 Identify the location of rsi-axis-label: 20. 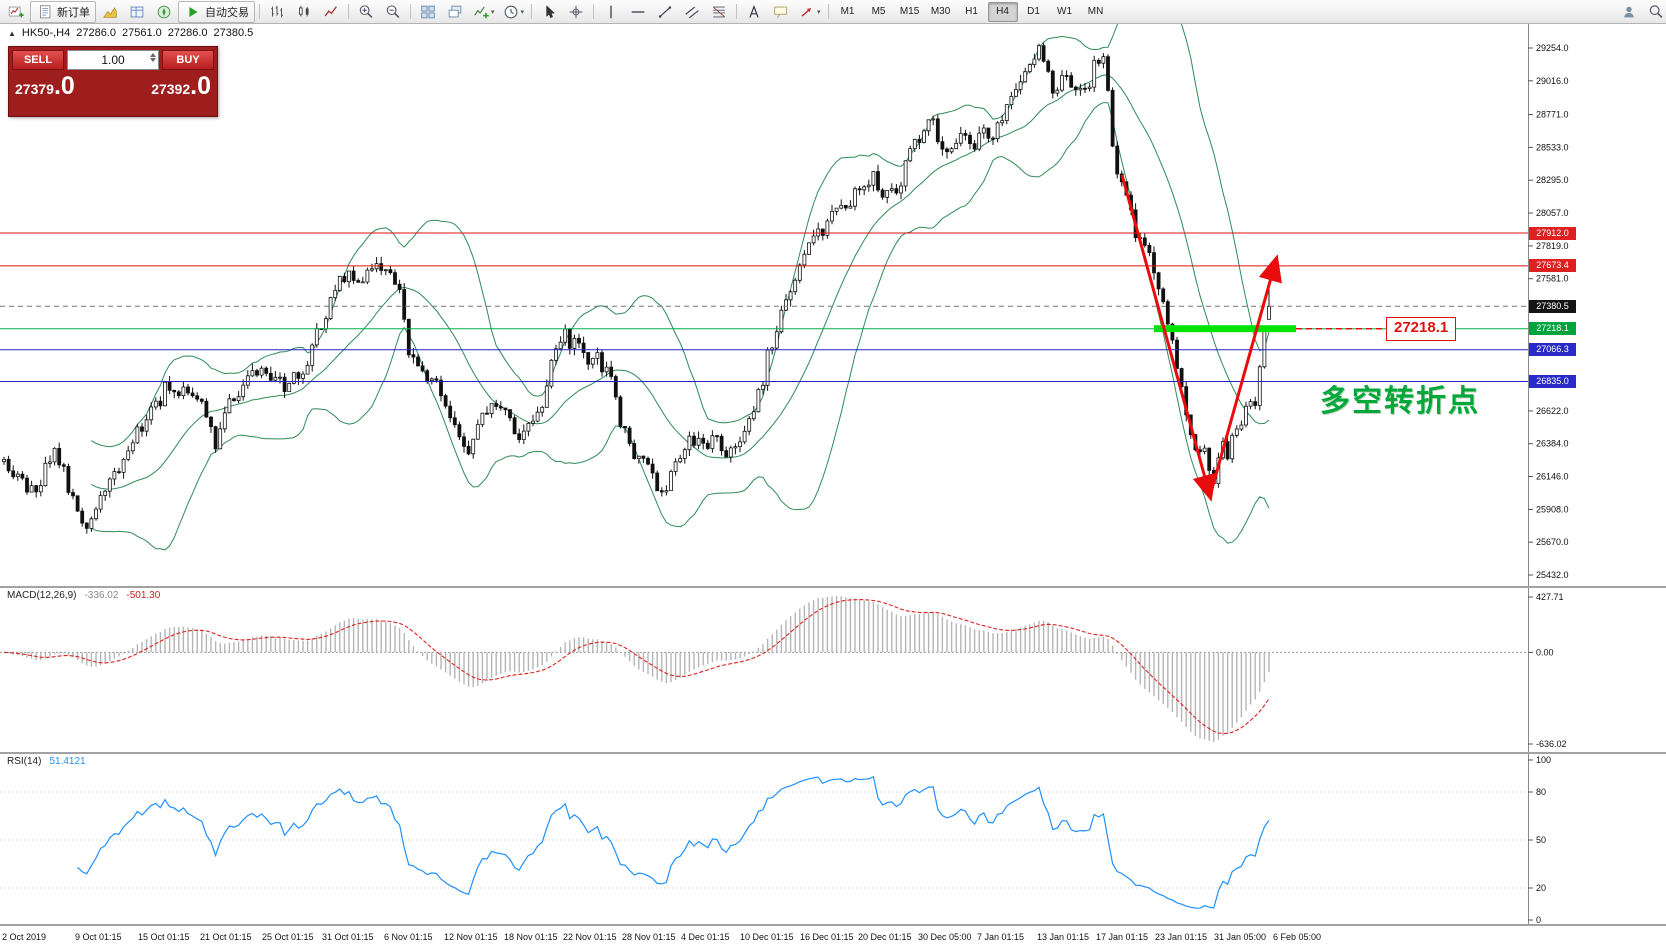
(1541, 888).